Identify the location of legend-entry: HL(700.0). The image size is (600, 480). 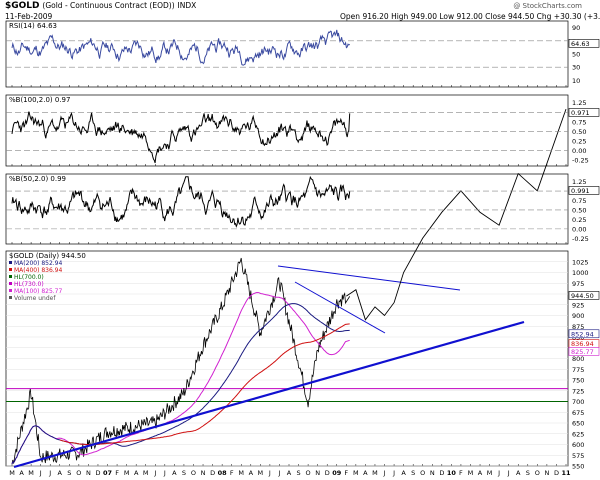
(29, 277).